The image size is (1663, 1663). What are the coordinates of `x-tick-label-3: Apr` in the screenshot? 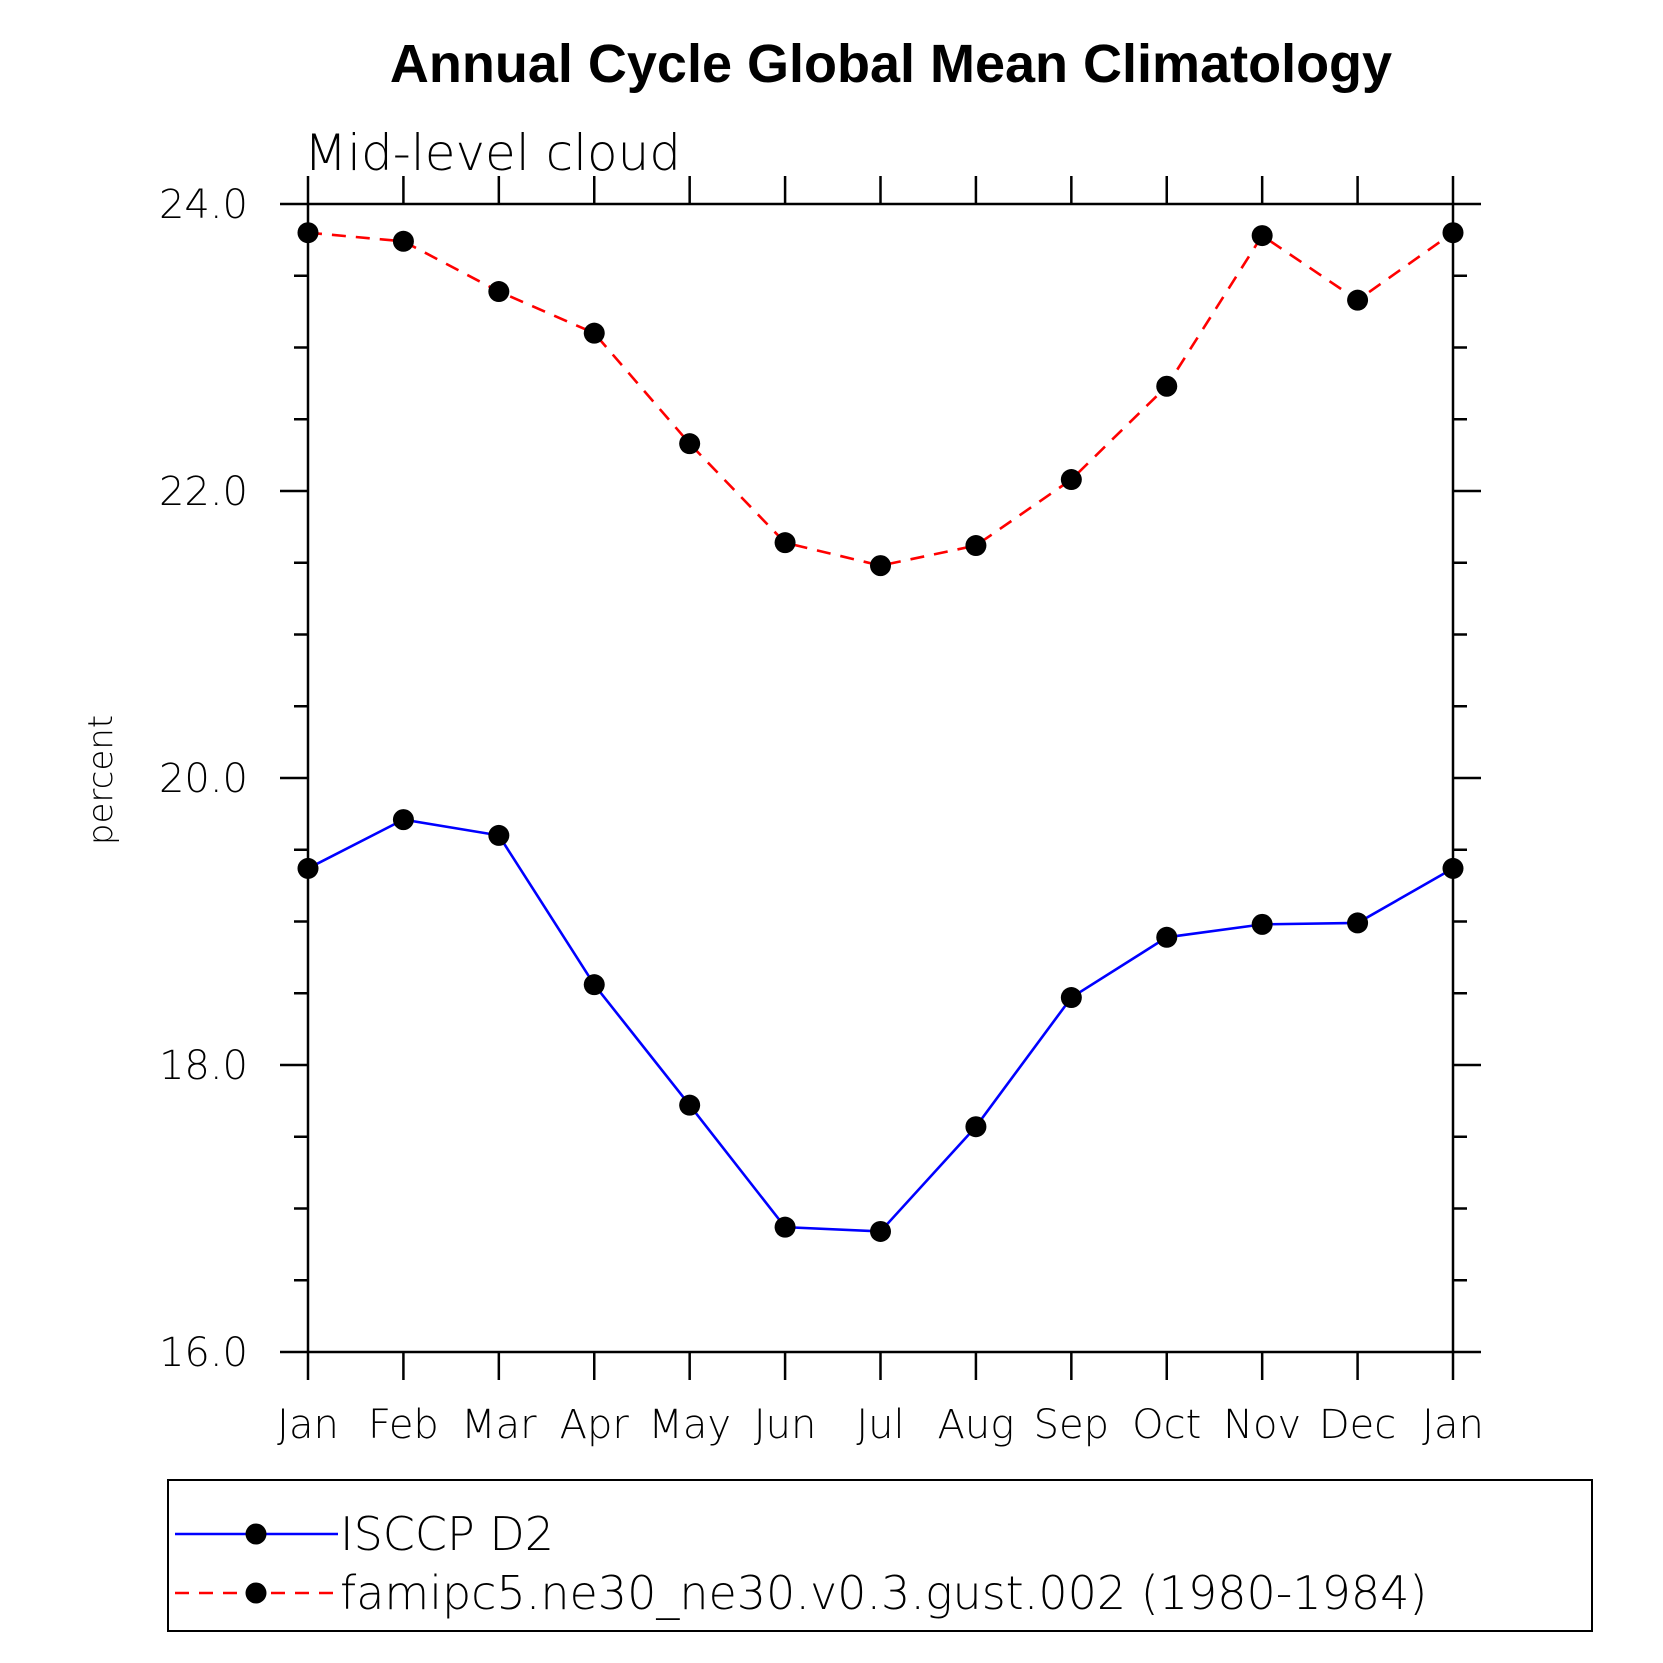 It's located at (595, 1425).